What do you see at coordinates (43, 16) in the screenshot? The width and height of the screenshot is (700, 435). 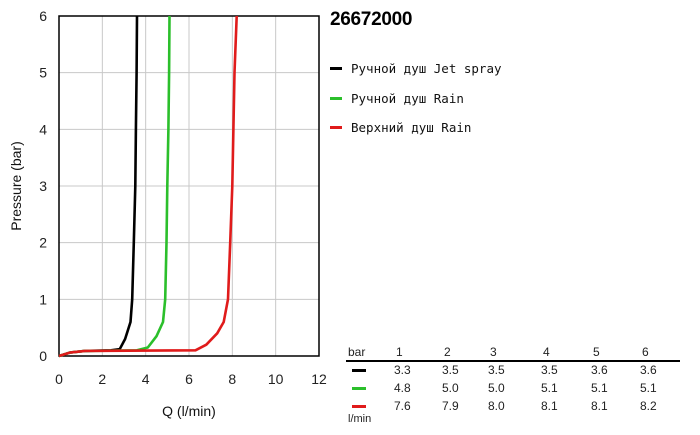 I see `y-tick-label: 6` at bounding box center [43, 16].